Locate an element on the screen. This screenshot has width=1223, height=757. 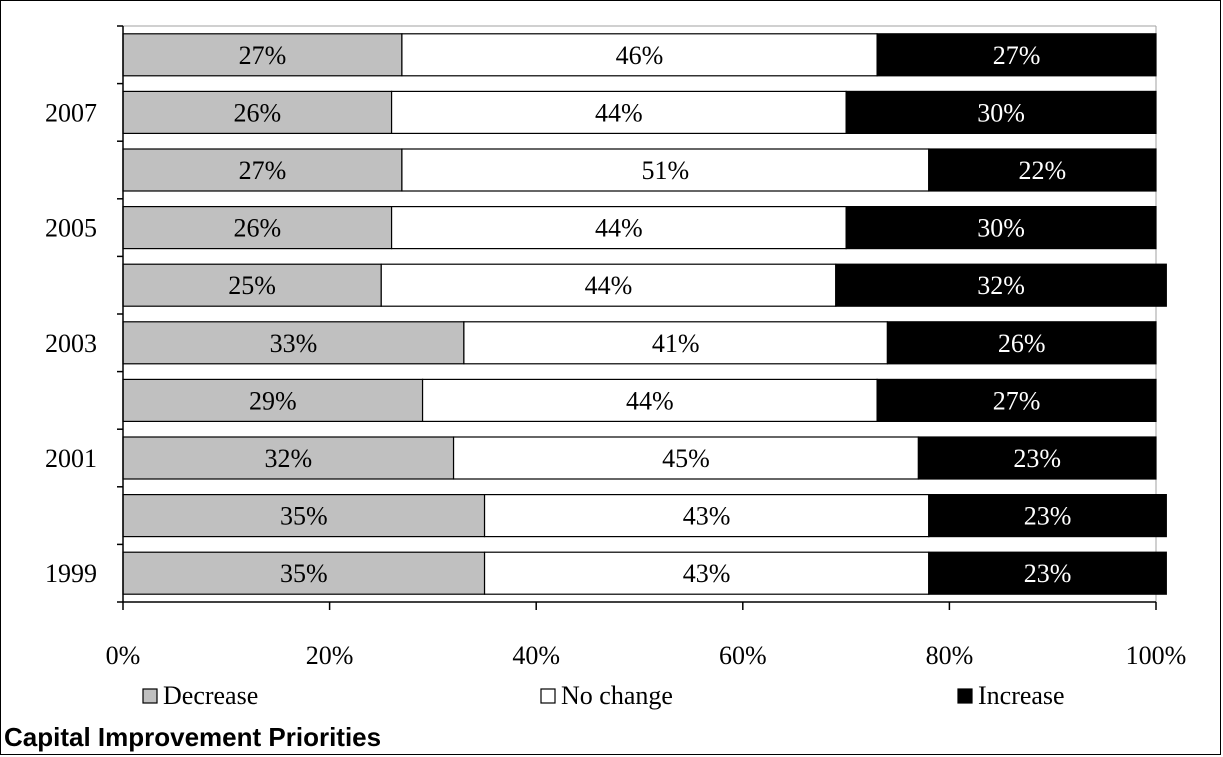
x-tick-label: 60% is located at coordinates (743, 655).